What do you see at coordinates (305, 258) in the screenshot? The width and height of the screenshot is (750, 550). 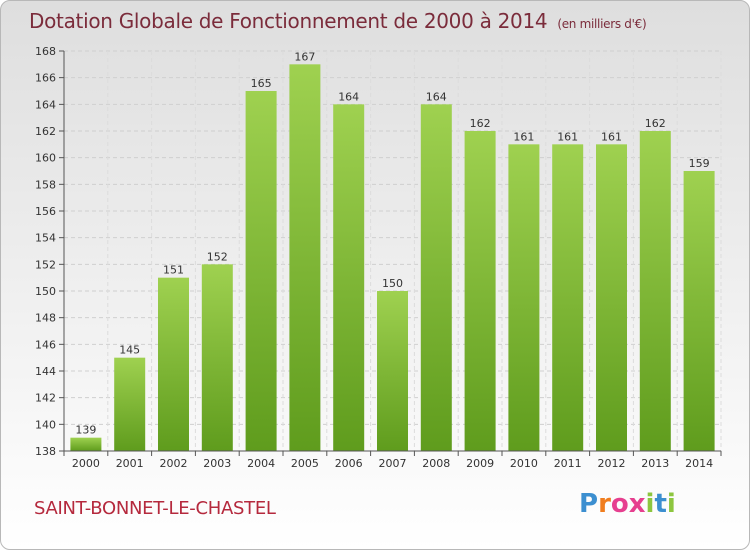 I see `bar-2005` at bounding box center [305, 258].